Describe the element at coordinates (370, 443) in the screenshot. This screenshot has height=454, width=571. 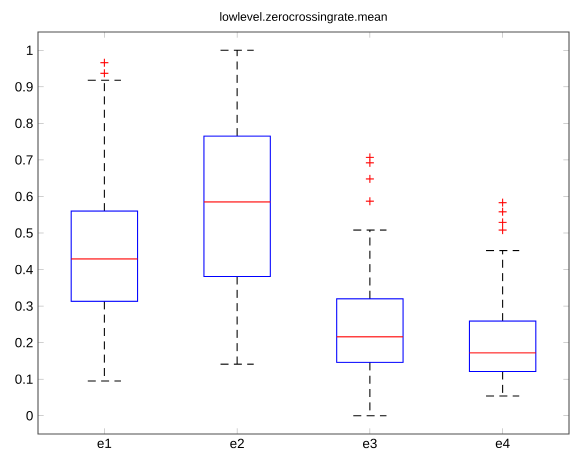
I see `x-tick-label: e3` at that location.